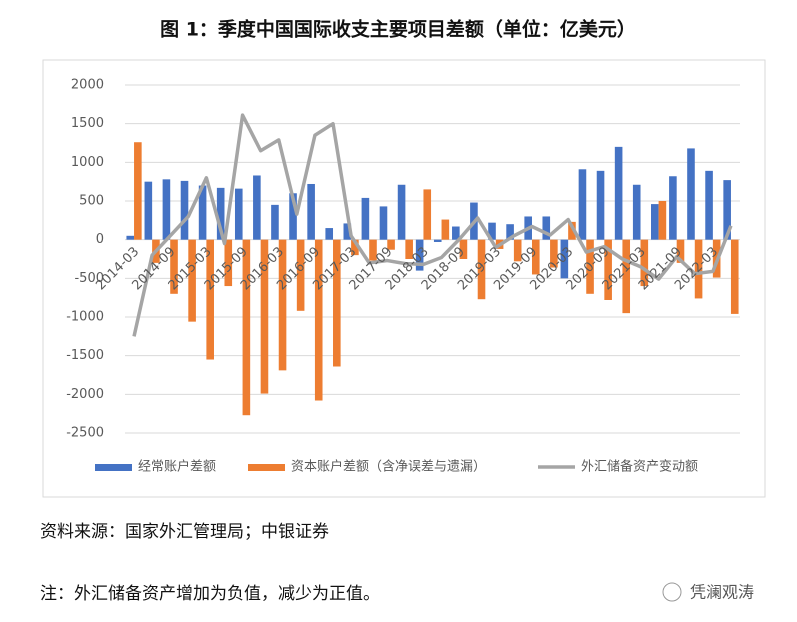 This screenshot has height=622, width=797. What do you see at coordinates (100, 239) in the screenshot?
I see `y-tick-label: 0` at bounding box center [100, 239].